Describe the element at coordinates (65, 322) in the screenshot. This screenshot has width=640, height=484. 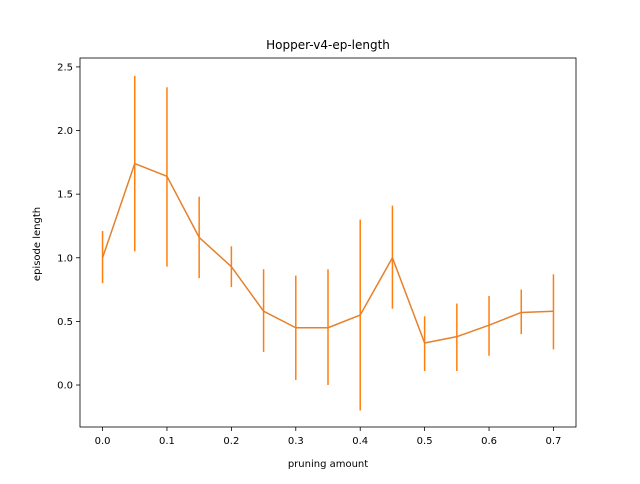
I see `y-tick-label: 0.5` at that location.